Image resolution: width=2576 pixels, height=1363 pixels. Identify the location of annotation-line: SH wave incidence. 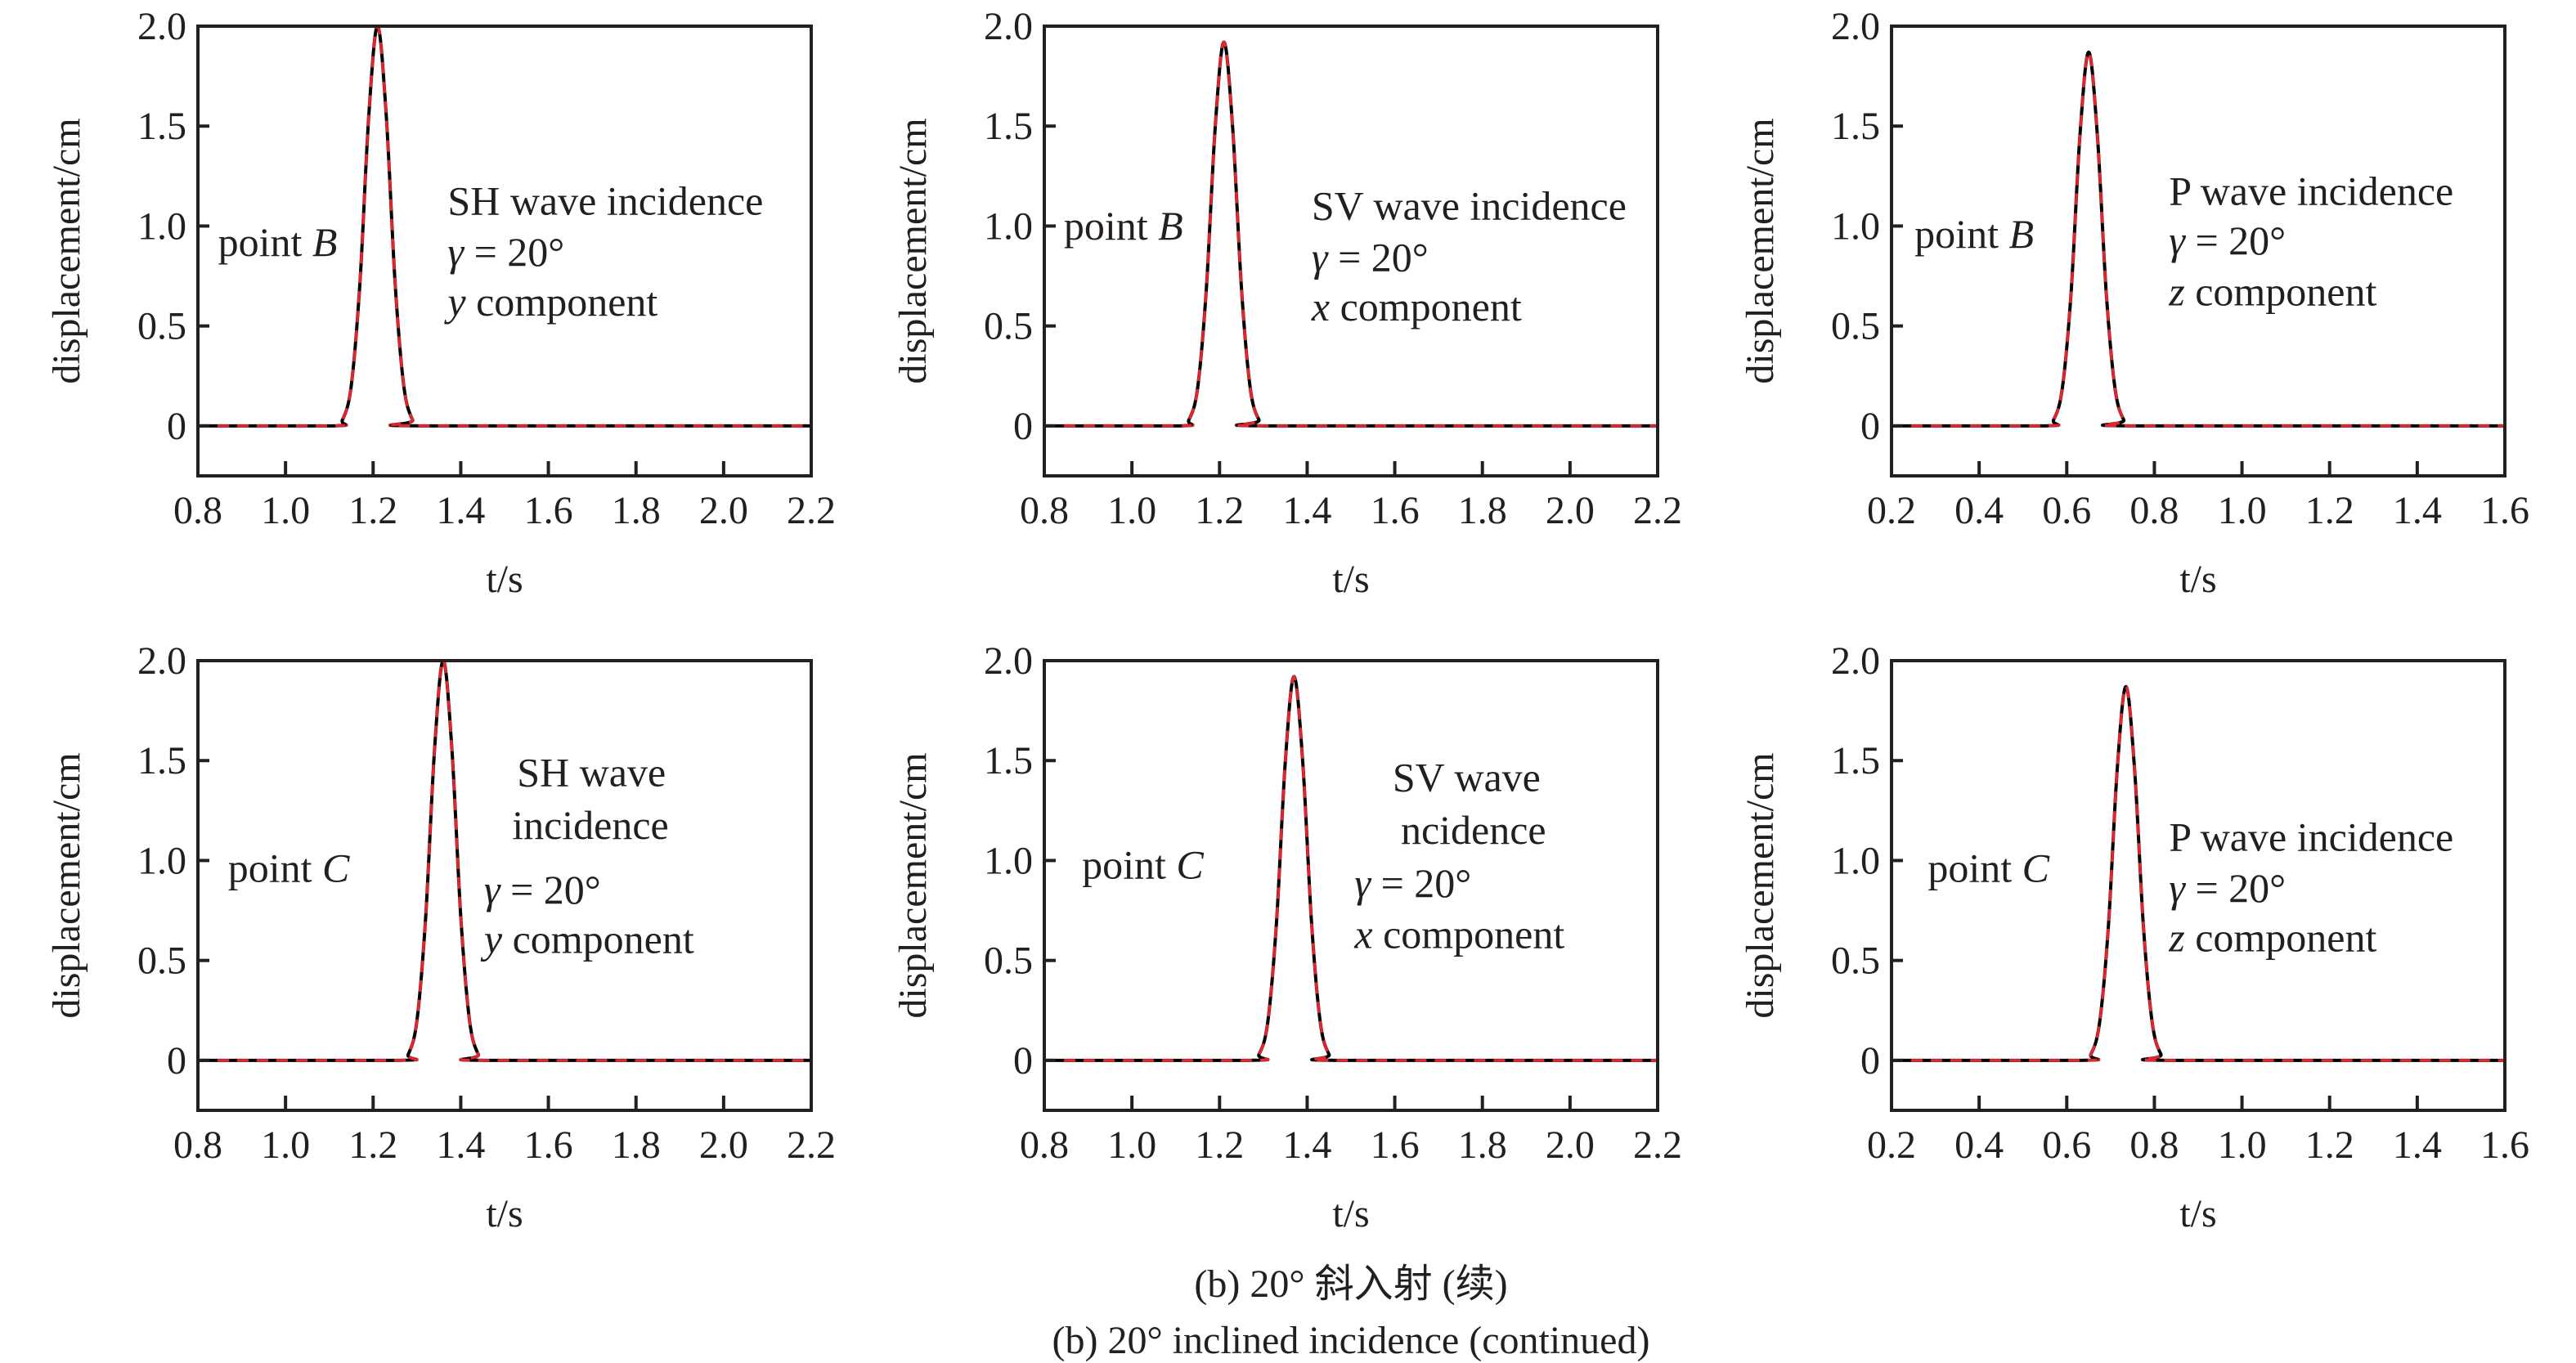
(605, 201).